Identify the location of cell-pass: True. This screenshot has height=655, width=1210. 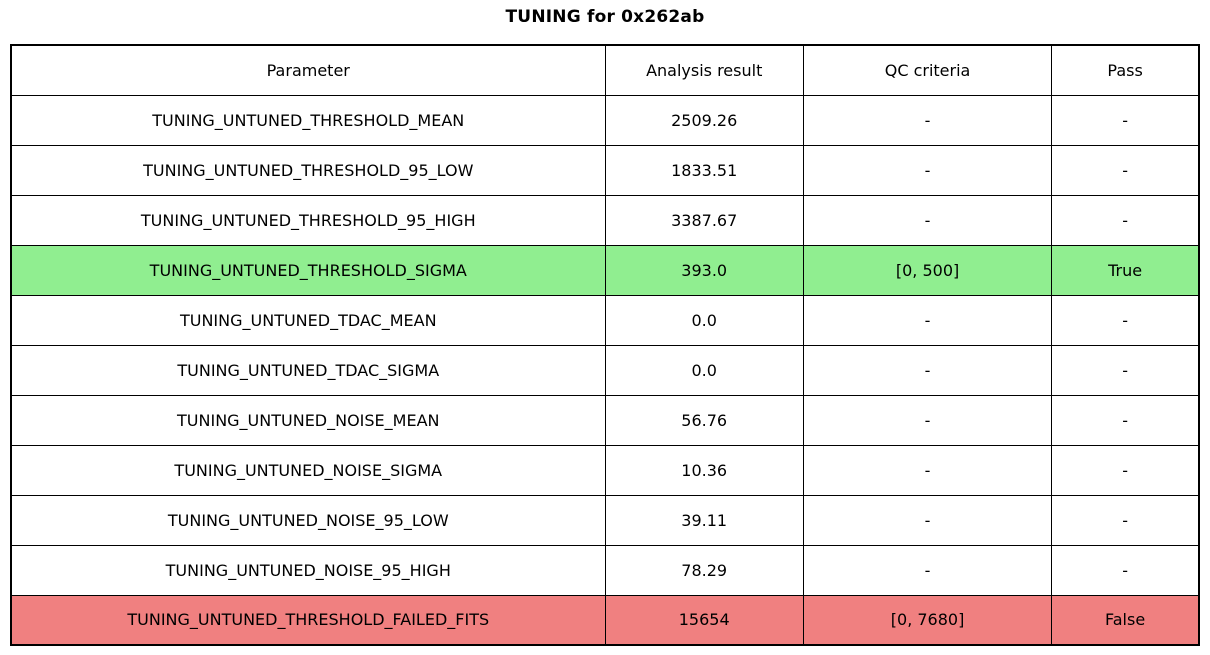
(1125, 270).